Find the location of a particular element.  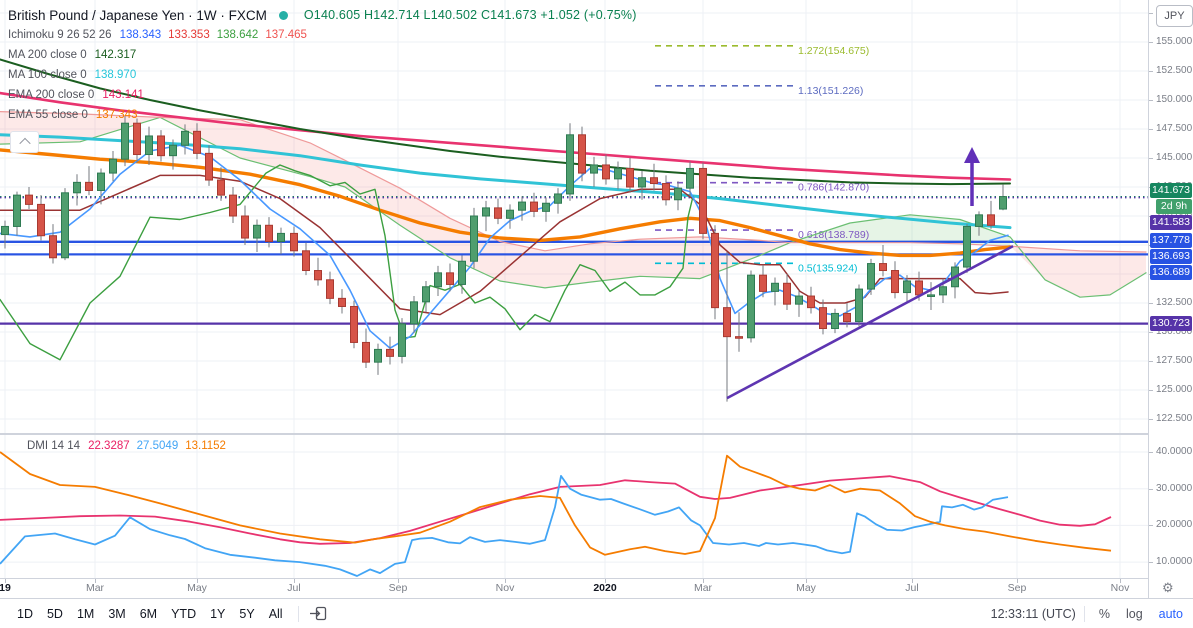

price-tick-label: 130.000 is located at coordinates (1174, 331).